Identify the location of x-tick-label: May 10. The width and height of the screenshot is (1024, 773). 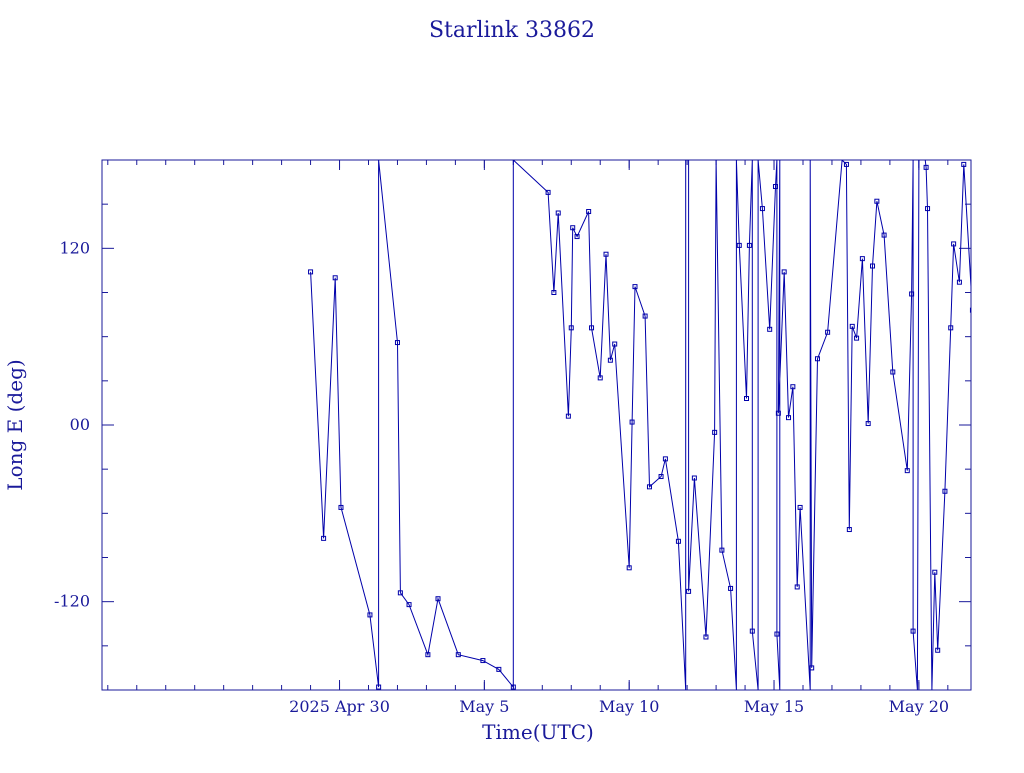
(629, 706).